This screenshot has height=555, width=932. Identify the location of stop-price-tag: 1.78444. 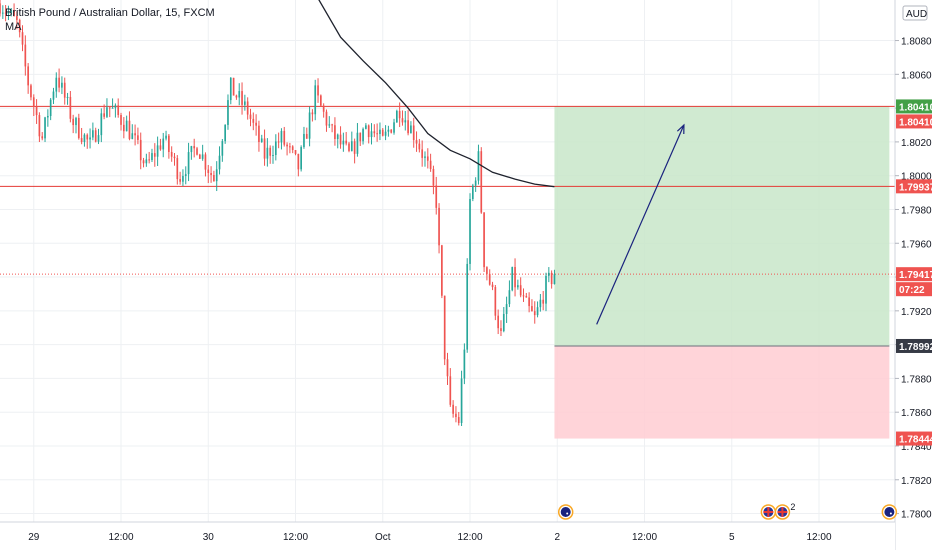
(914, 438).